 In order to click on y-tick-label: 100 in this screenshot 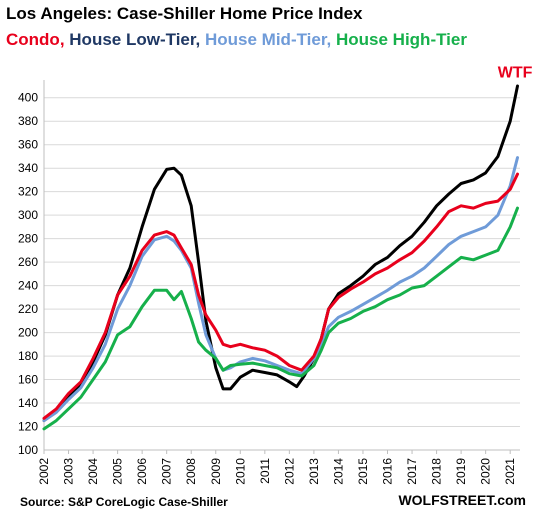, I will do `click(28, 450)`.